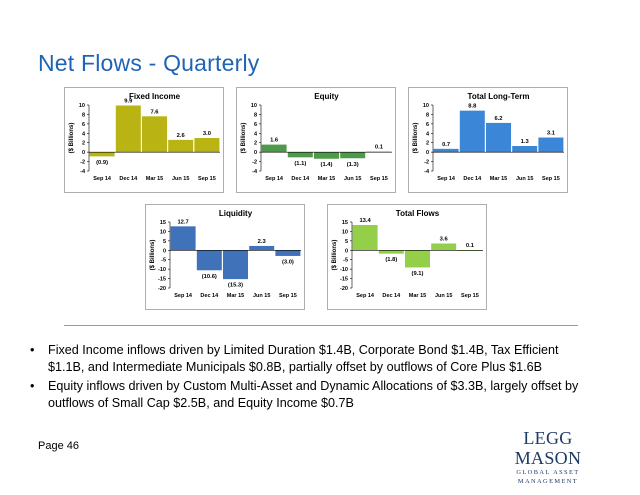 This screenshot has height=495, width=640. What do you see at coordinates (326, 96) in the screenshot?
I see `chart-title: Equity` at bounding box center [326, 96].